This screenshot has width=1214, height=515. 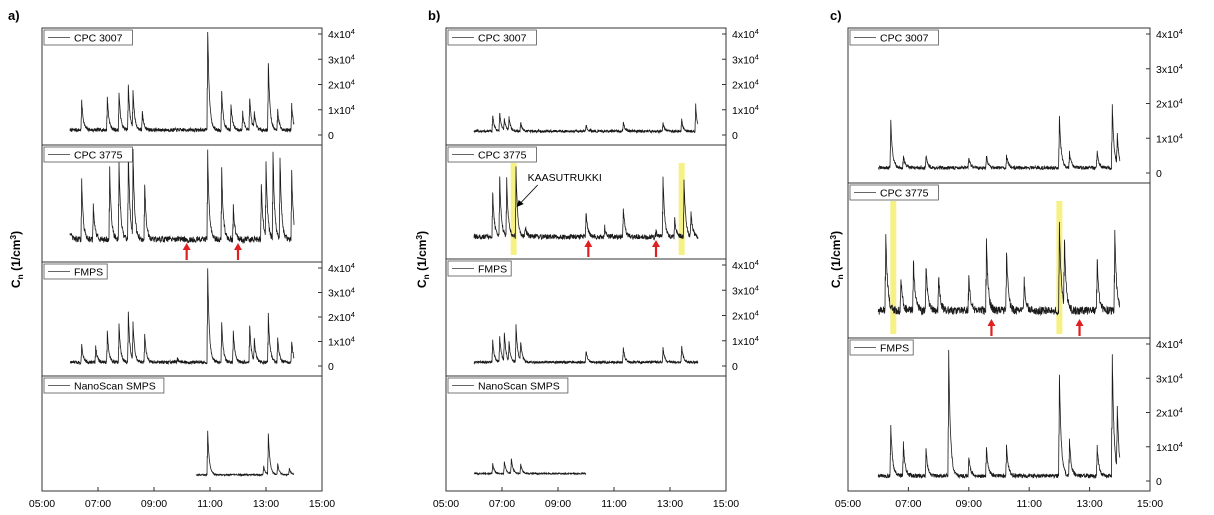 What do you see at coordinates (528, 195) in the screenshot?
I see `annotation-pointer` at bounding box center [528, 195].